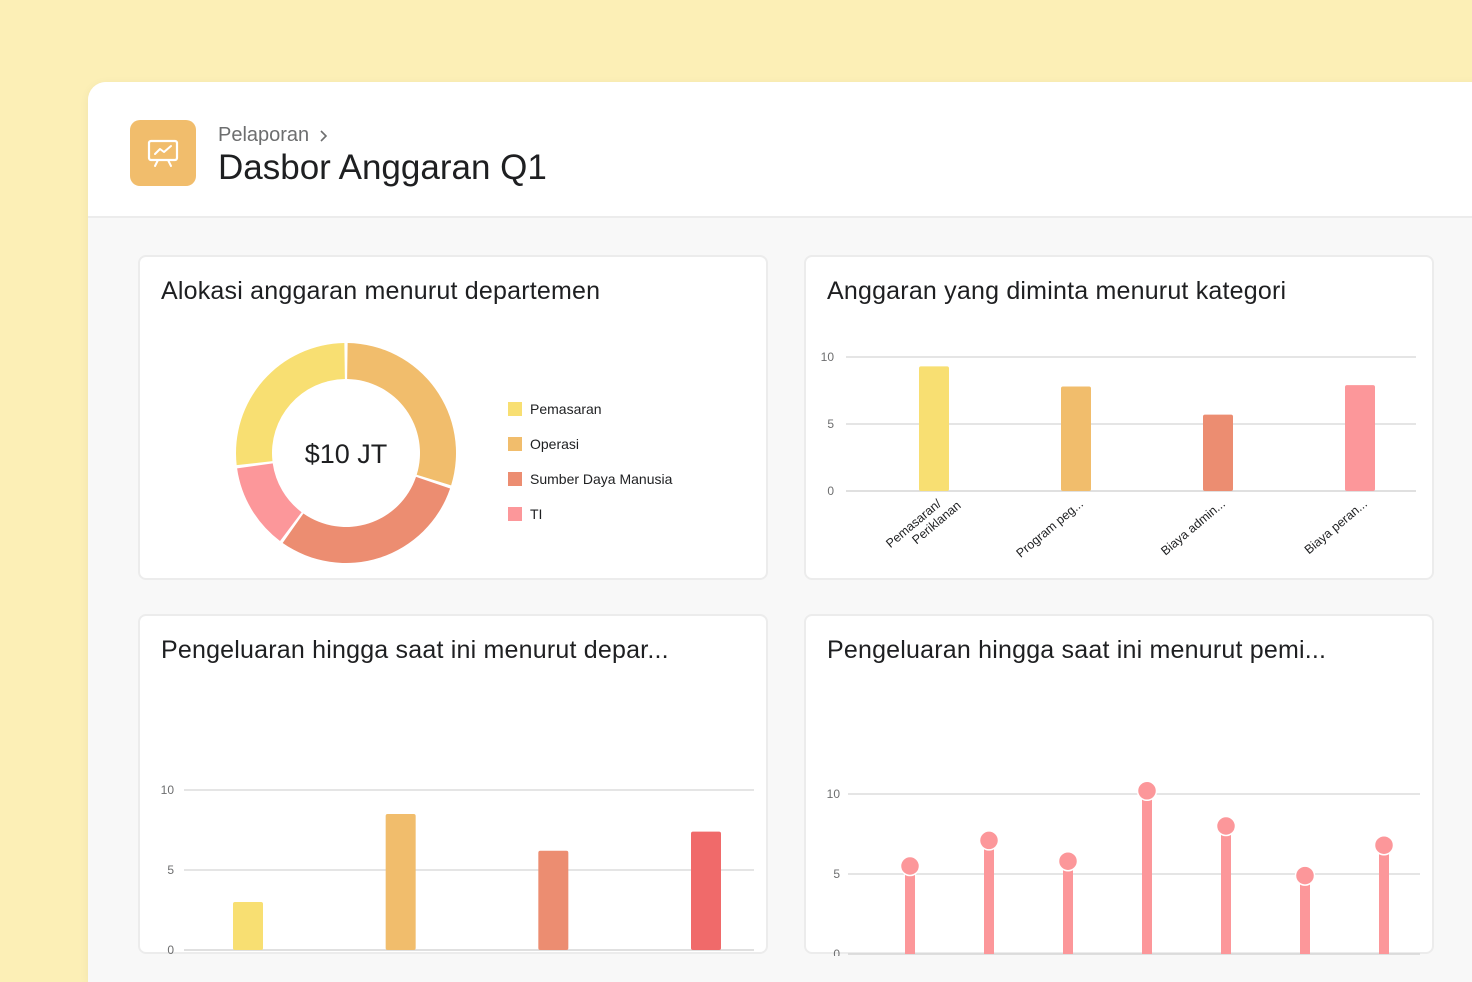 The height and width of the screenshot is (982, 1472). I want to click on donut-center-label: $10 JT, so click(346, 454).